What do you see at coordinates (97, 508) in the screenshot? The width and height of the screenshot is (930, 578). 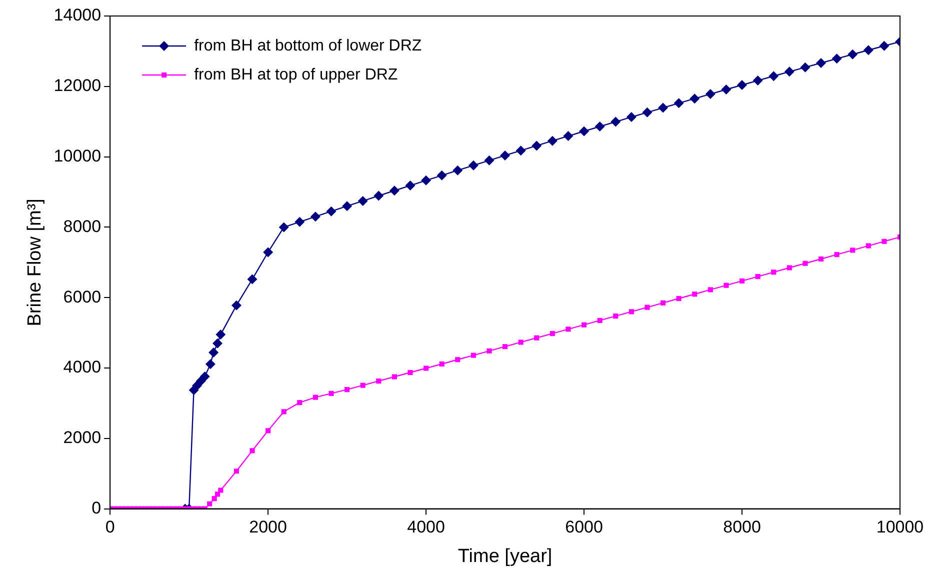 I see `y-tick-label: 0` at bounding box center [97, 508].